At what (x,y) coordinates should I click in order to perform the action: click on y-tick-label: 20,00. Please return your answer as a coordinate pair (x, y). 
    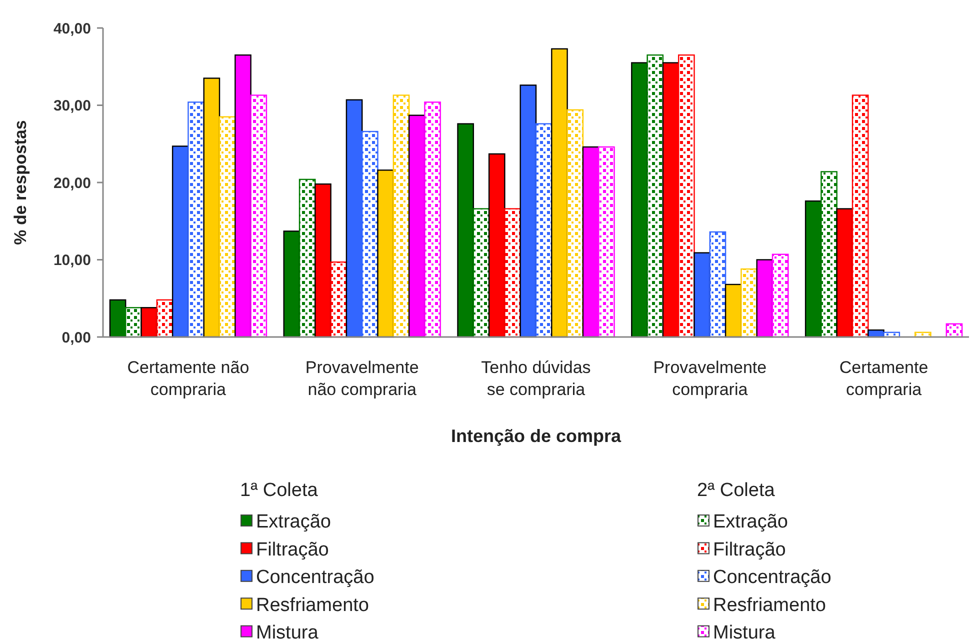
    Looking at the image, I should click on (72, 183).